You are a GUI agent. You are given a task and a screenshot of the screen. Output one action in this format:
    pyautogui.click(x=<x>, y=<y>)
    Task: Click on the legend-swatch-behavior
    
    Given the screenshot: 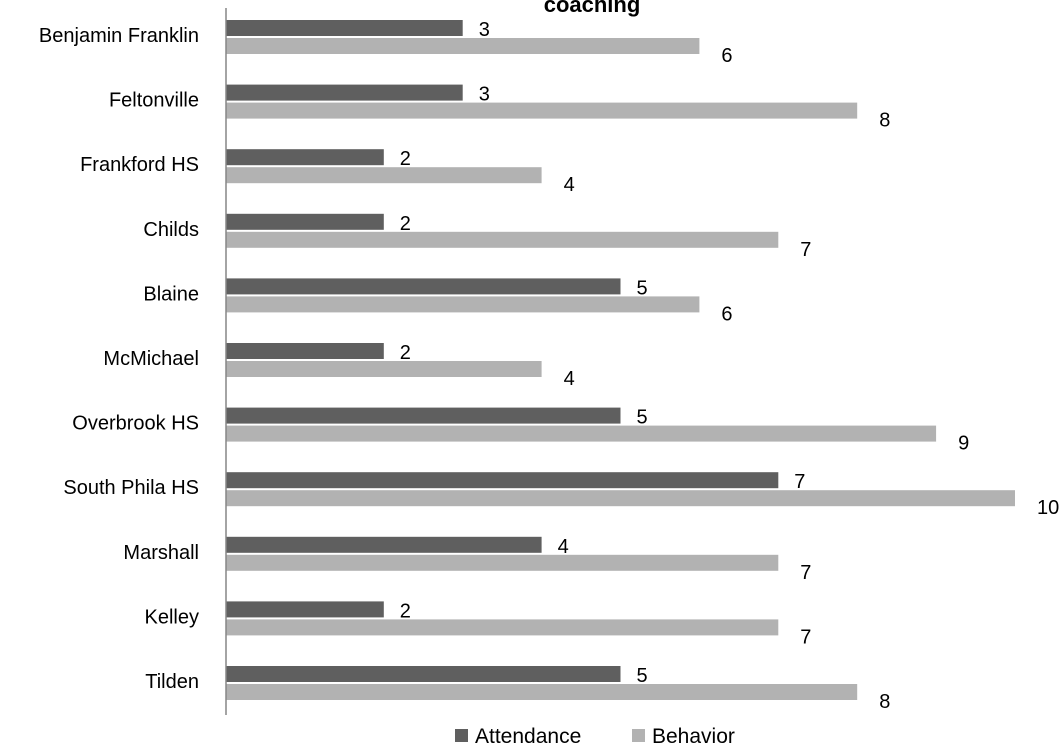 What is the action you would take?
    pyautogui.click(x=638, y=735)
    